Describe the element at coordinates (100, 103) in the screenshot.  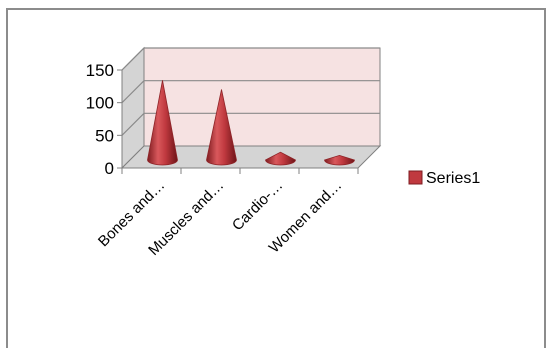
I see `y-tick-label: 100` at that location.